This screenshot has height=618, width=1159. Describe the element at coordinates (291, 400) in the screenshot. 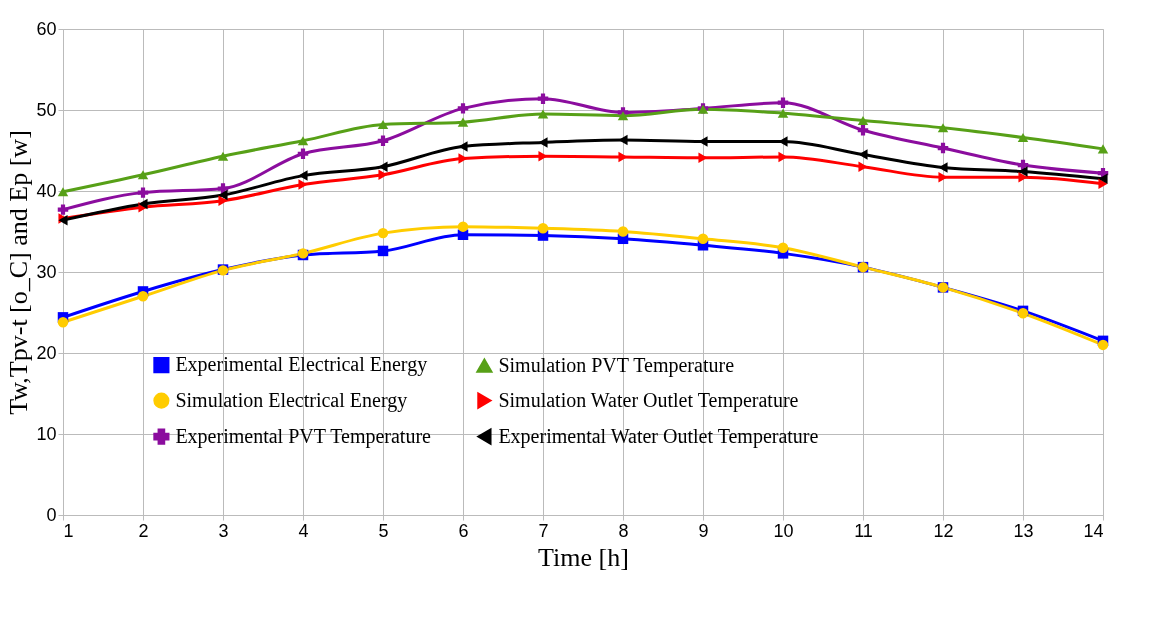

I see `legend-label: Simulation Electrical Energy` at that location.